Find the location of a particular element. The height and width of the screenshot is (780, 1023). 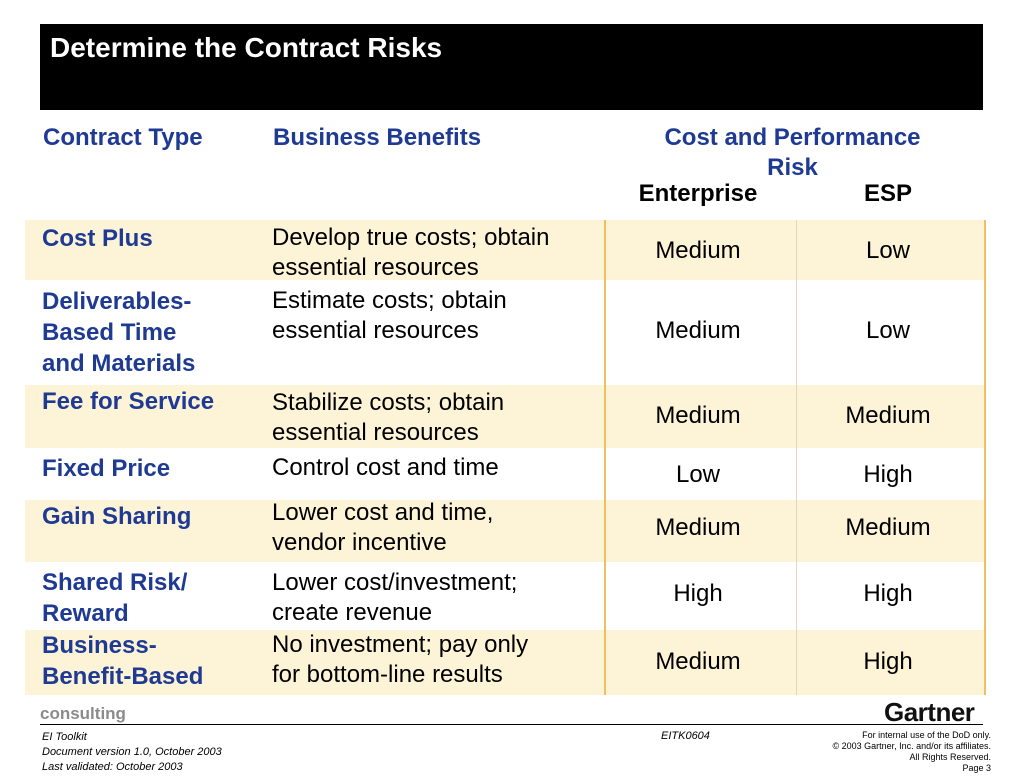

contract-type-cell: Gain Sharing is located at coordinates (116, 516).